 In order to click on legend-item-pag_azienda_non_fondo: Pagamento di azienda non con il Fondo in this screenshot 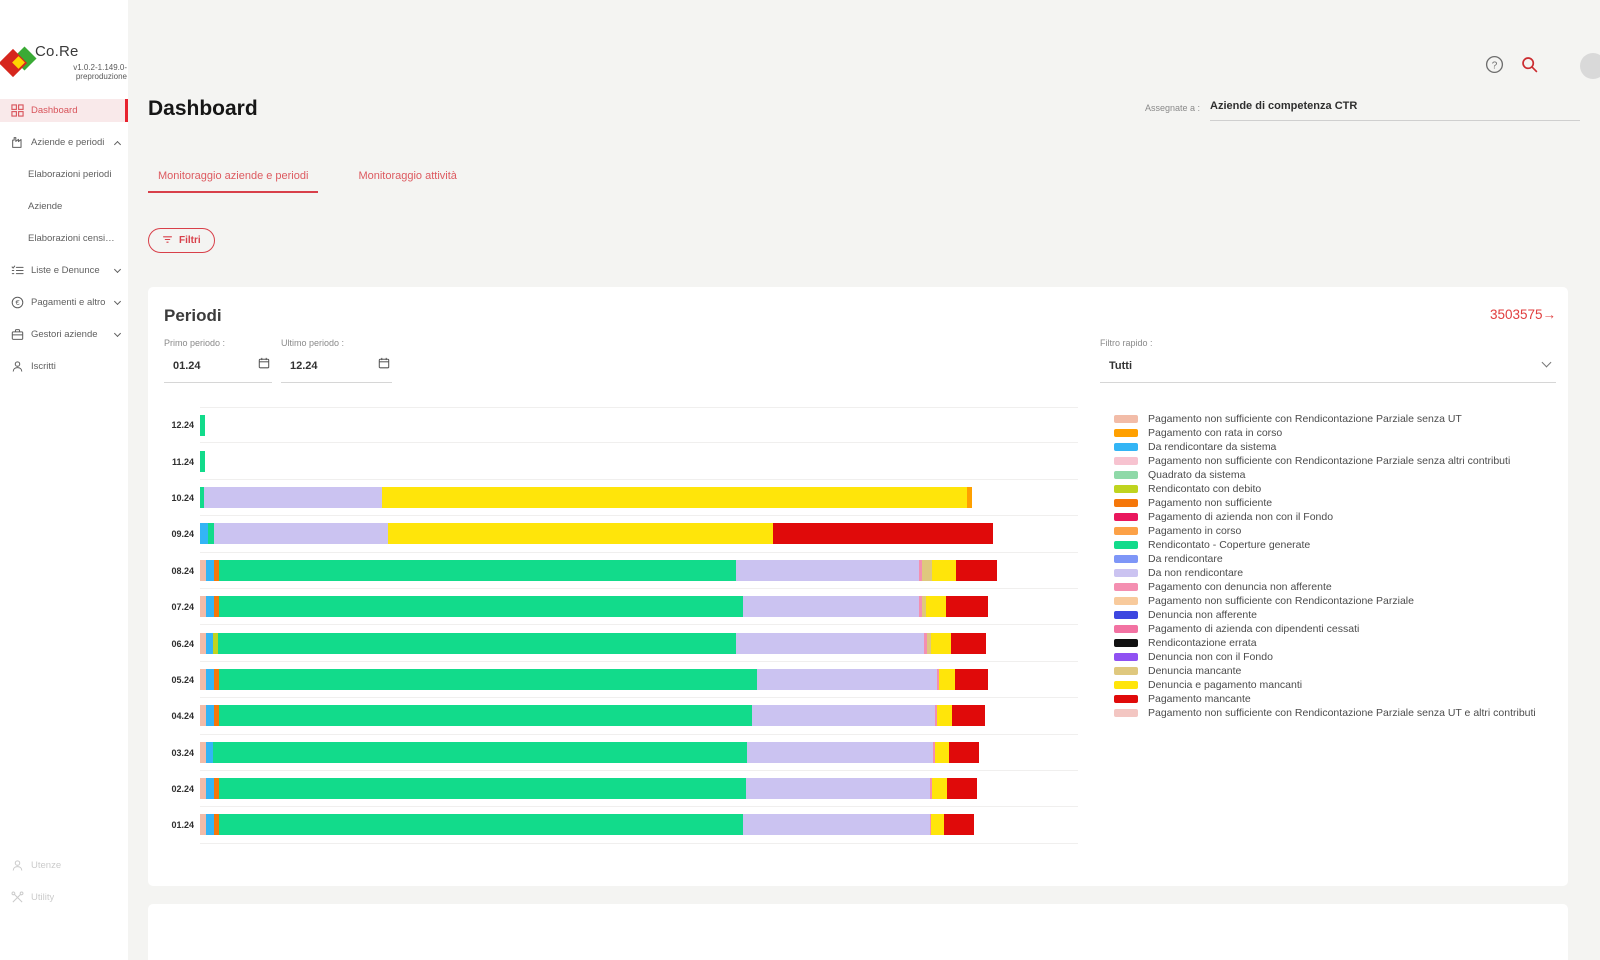, I will do `click(1335, 517)`.